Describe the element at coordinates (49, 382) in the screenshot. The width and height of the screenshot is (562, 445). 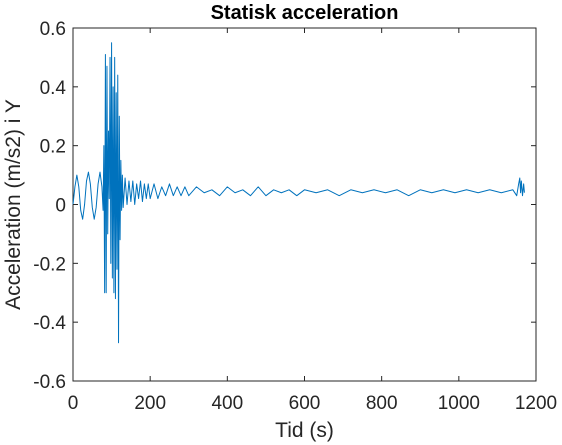
I see `y-tick-label: -0.6` at that location.